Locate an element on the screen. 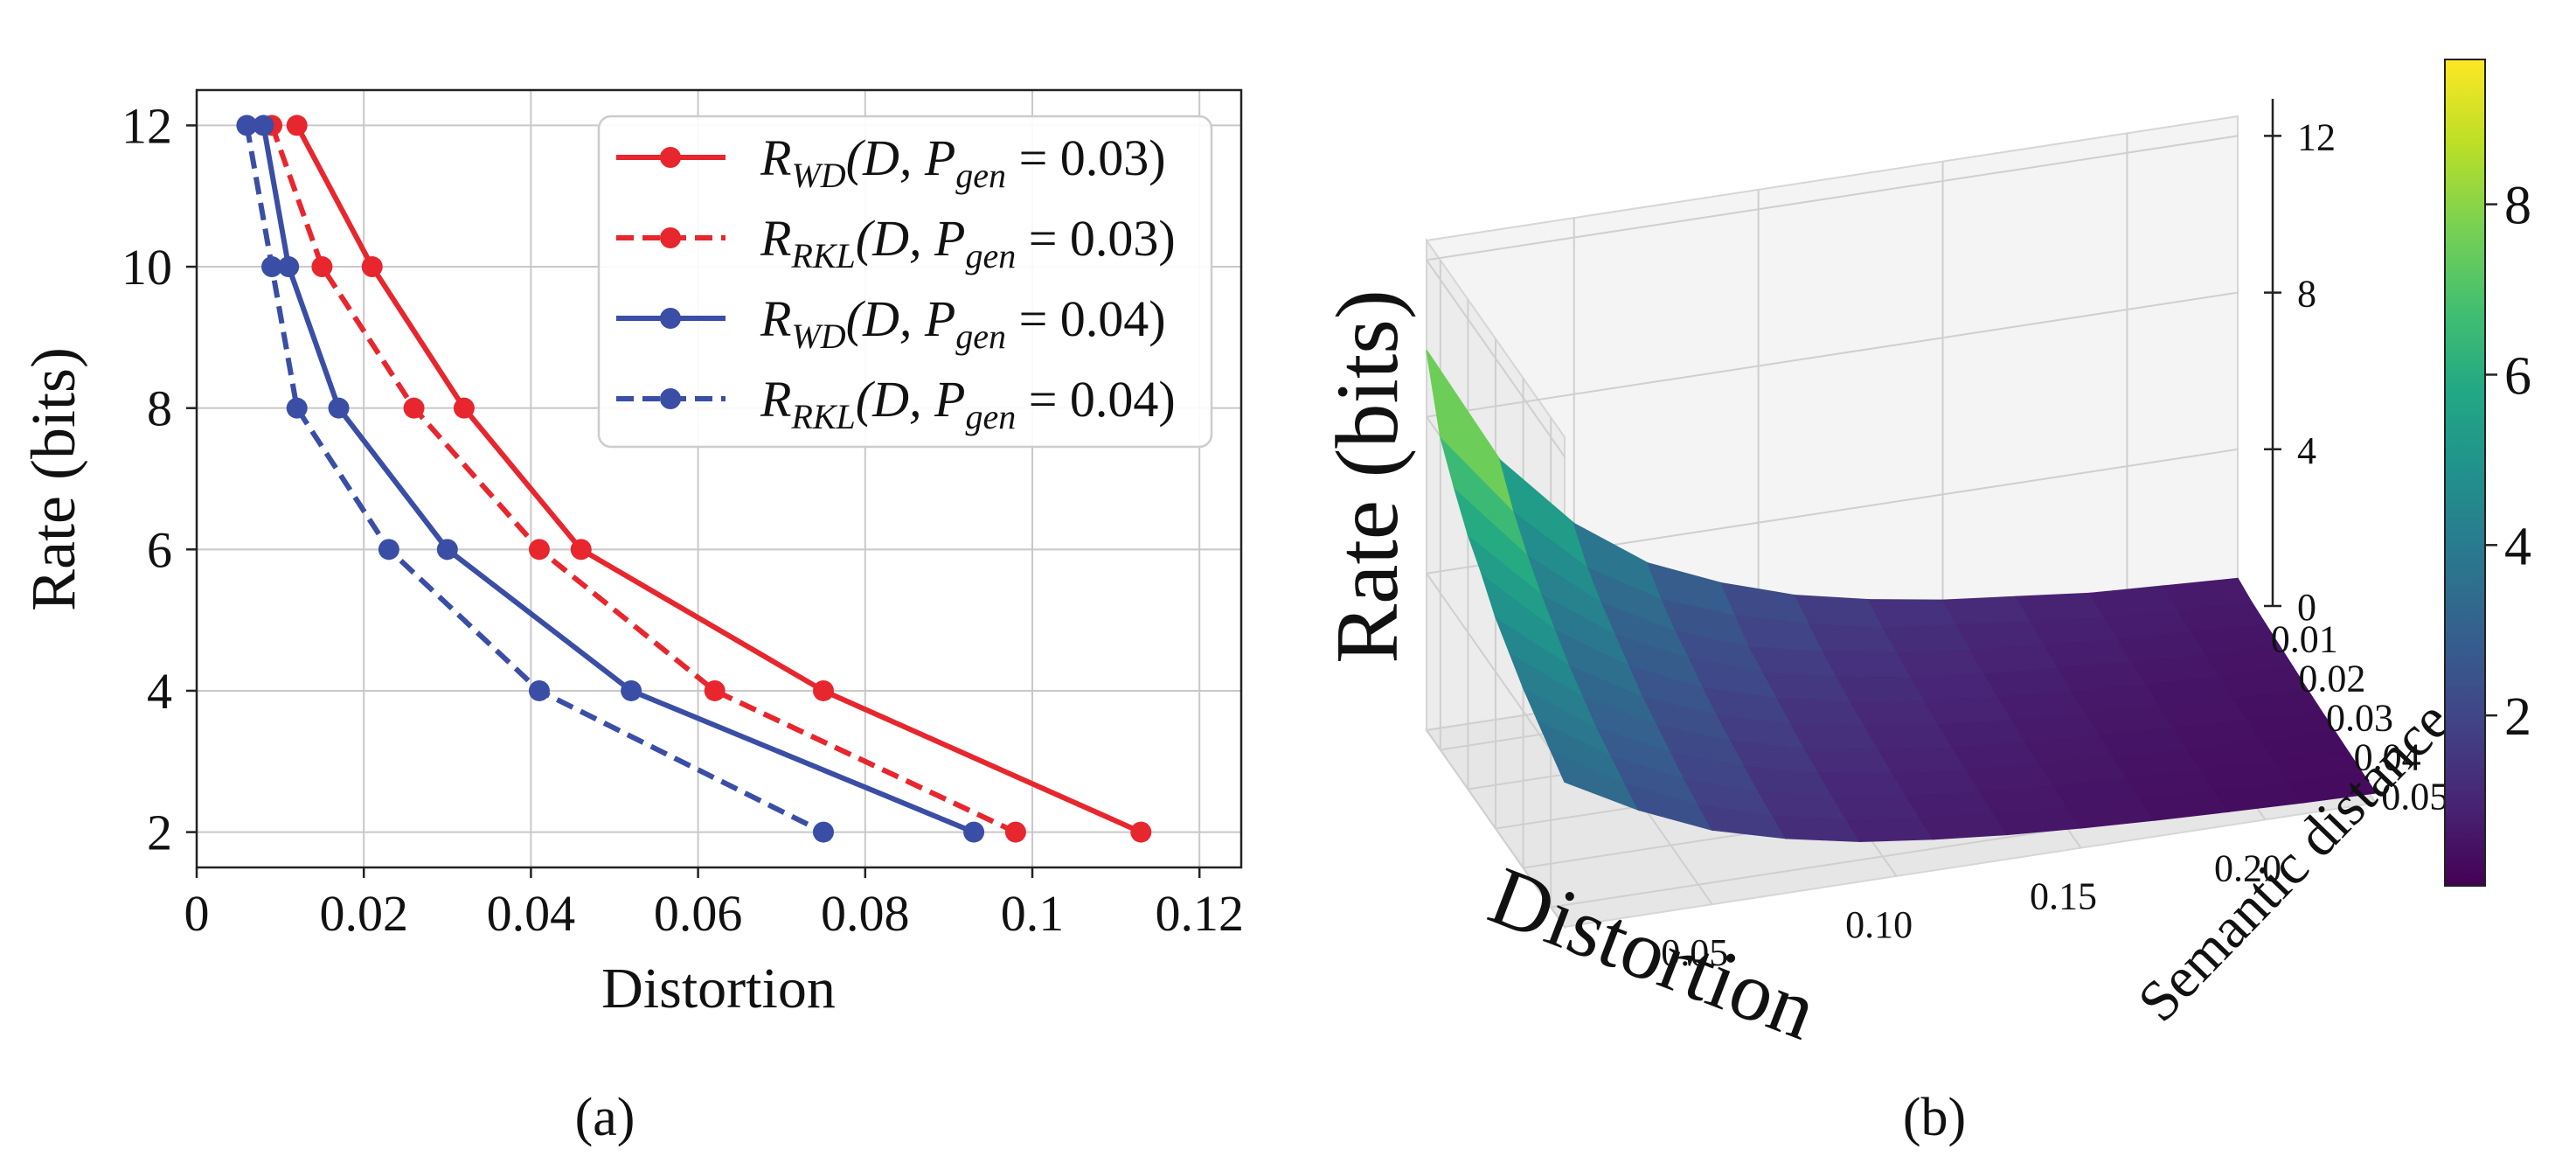  y-tick-label-b: 0.04 is located at coordinates (2387, 757).